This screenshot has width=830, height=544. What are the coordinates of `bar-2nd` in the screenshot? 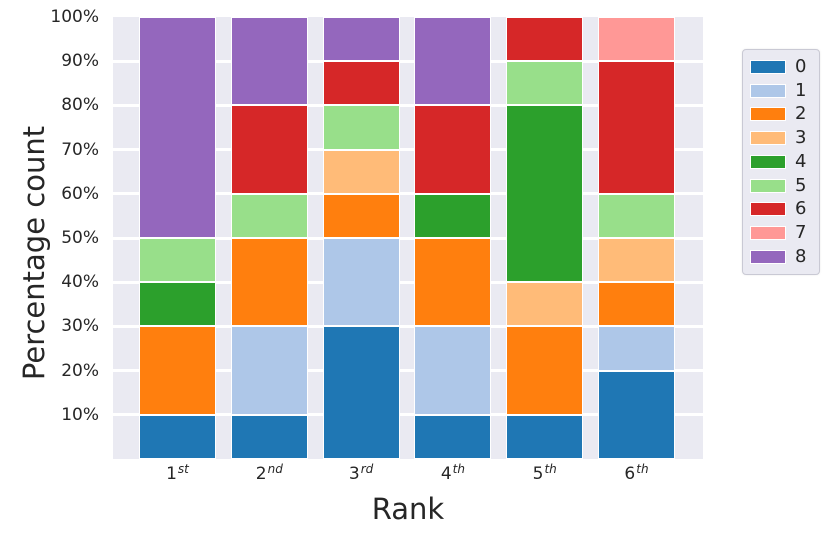 It's located at (269, 238).